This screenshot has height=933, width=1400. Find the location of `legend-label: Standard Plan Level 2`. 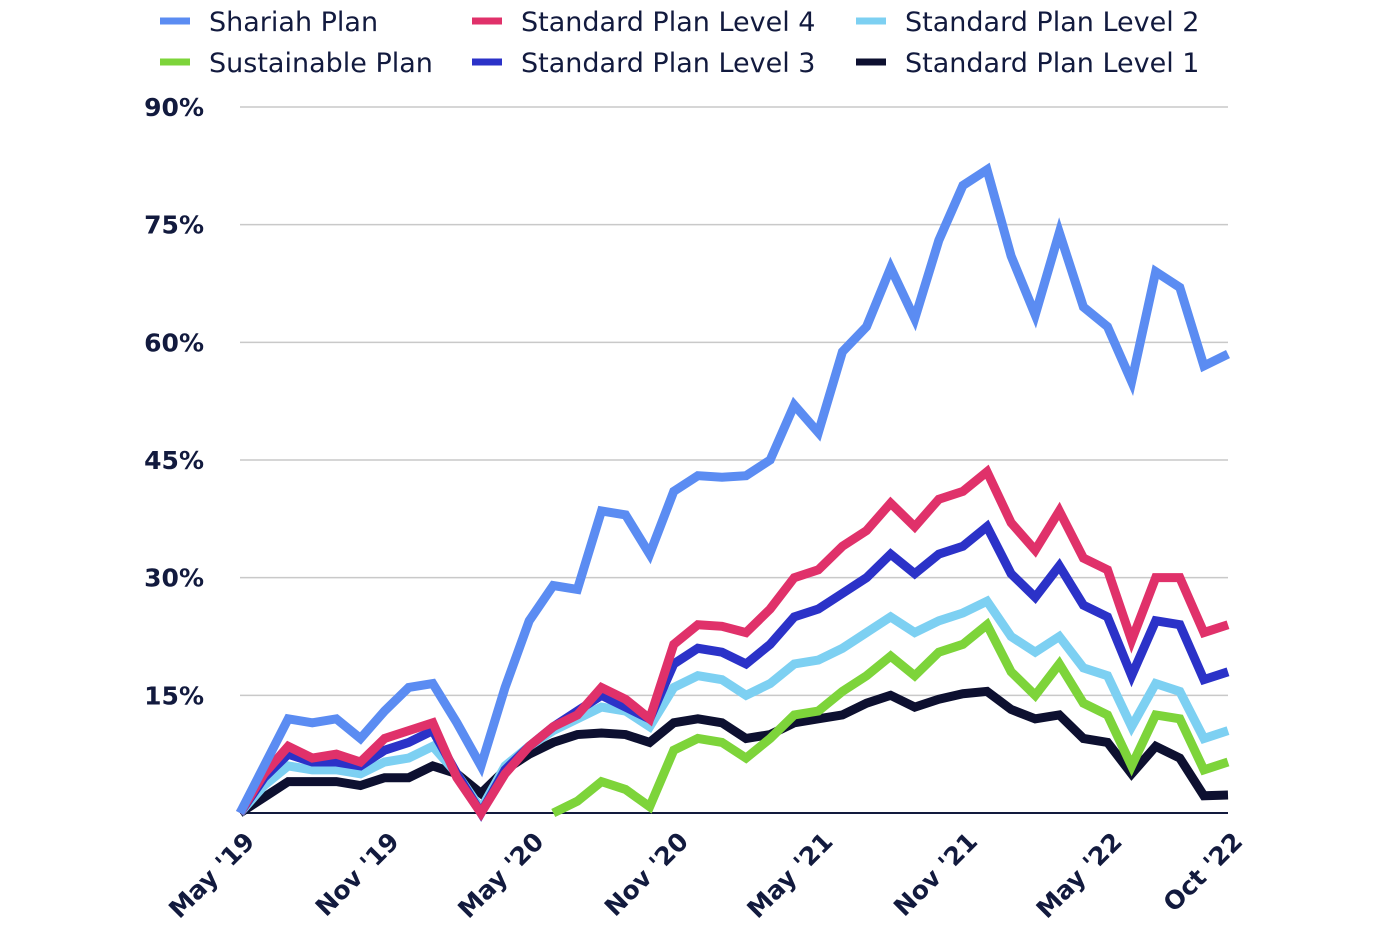

legend-label: Standard Plan Level 2 is located at coordinates (1052, 22).